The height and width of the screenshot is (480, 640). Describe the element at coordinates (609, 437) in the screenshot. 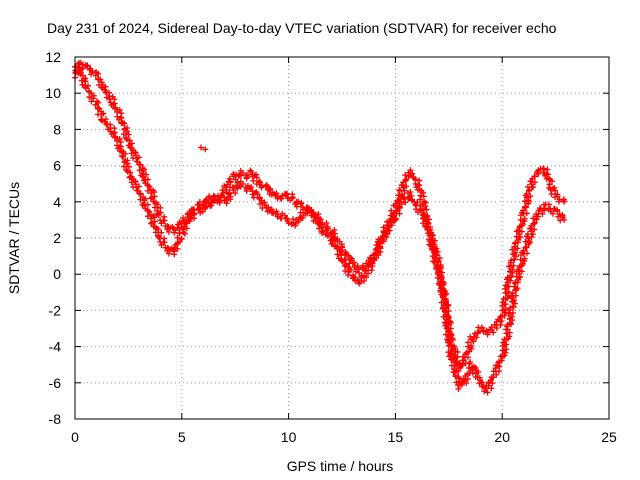

I see `x-tick-label: 25` at that location.